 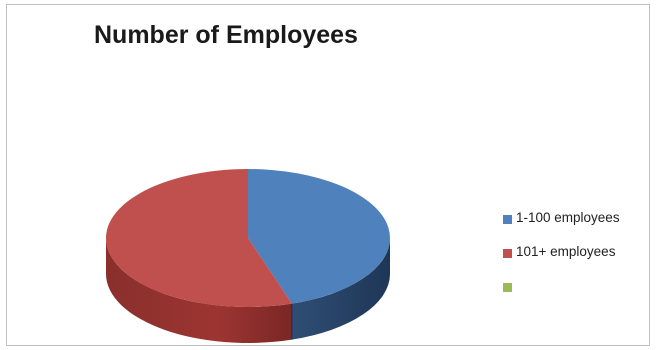 I want to click on legend-label-101-plus: 101+ employees, so click(x=566, y=251).